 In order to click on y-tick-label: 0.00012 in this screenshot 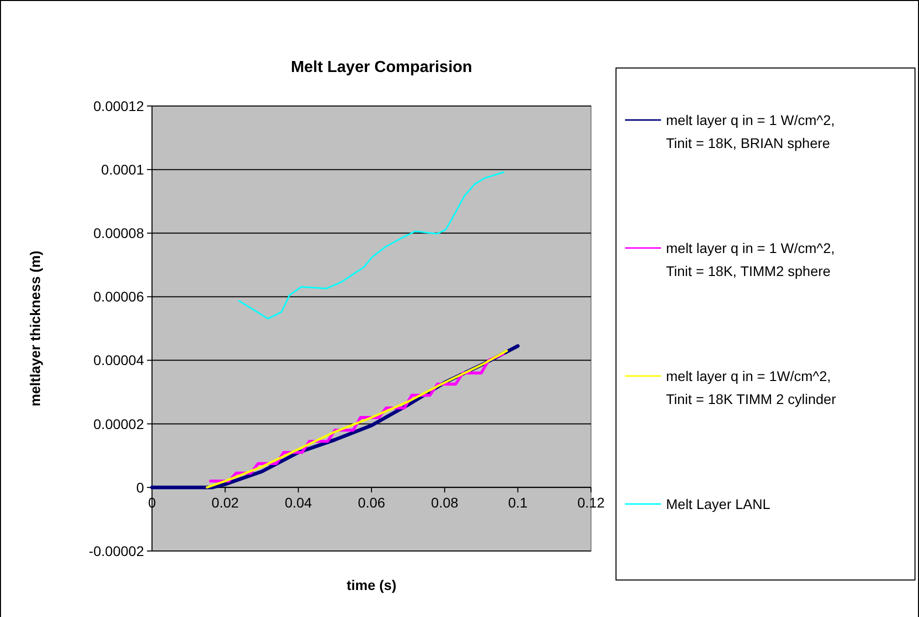, I will do `click(118, 106)`.